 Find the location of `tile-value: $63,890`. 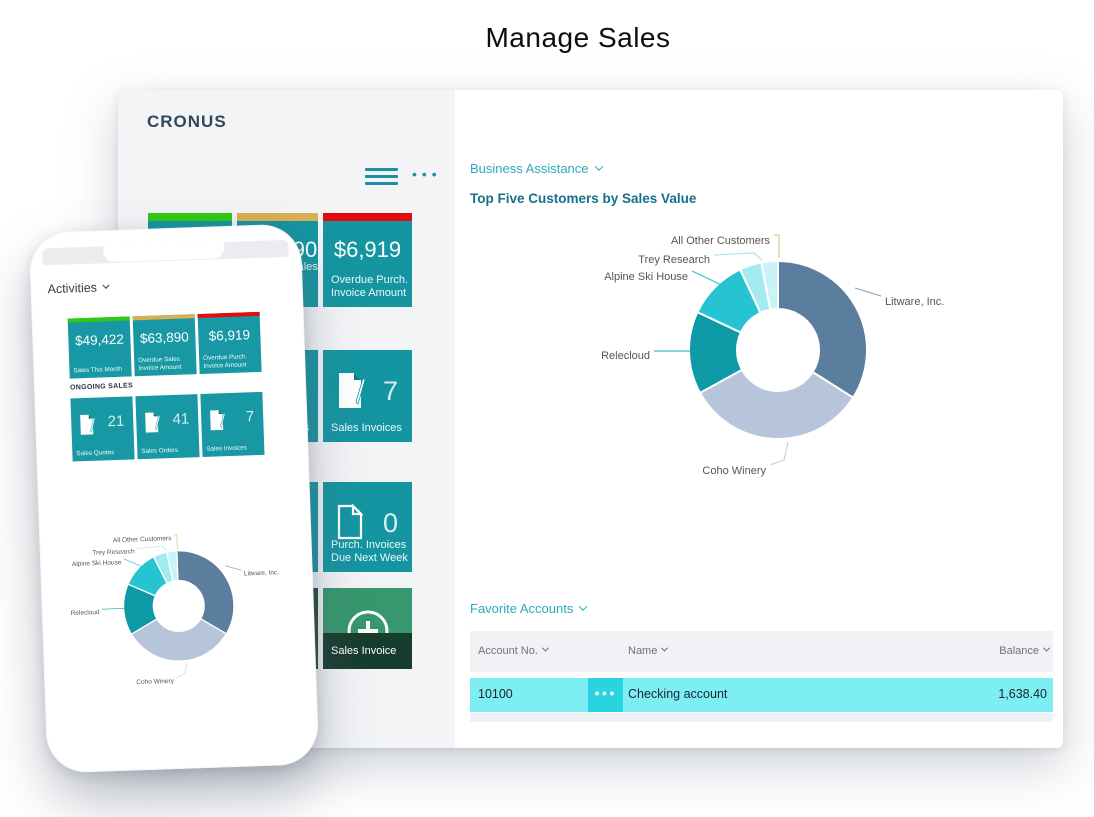

tile-value: $63,890 is located at coordinates (164, 338).